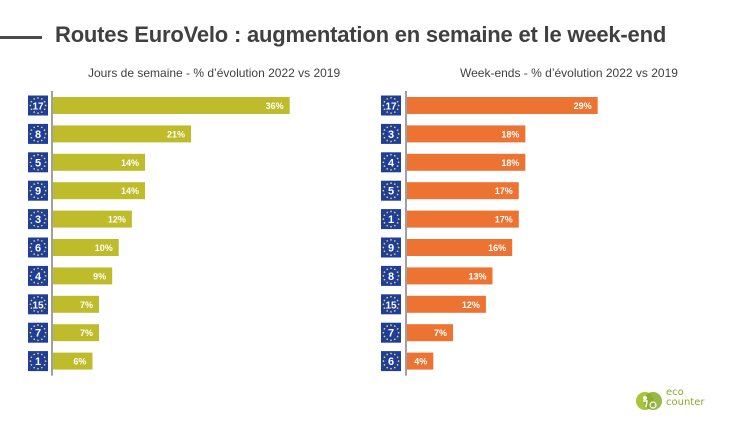 This screenshot has height=422, width=750. I want to click on eco-counter-logo-icon, so click(649, 401).